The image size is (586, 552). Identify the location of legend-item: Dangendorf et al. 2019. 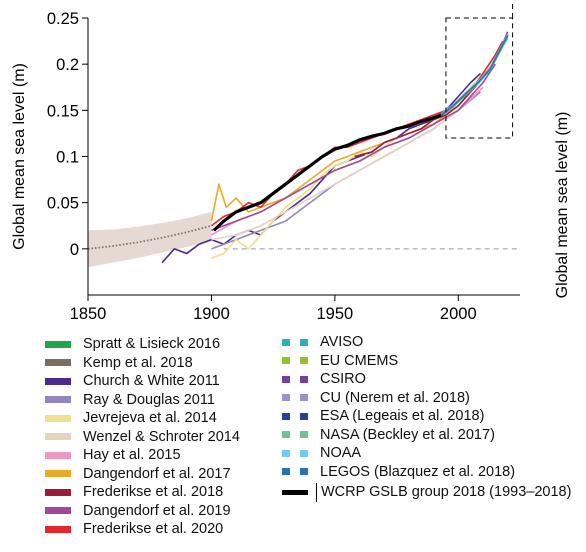
(142, 511).